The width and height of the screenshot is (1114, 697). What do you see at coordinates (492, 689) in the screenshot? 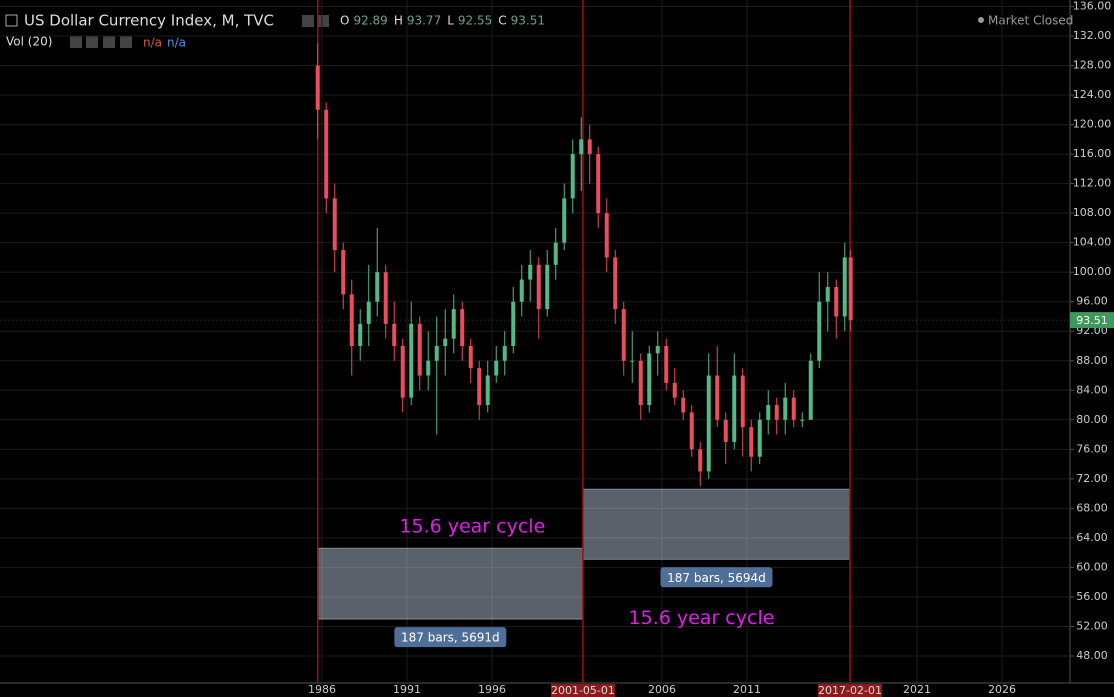
I see `x-tick-label: 1996` at bounding box center [492, 689].